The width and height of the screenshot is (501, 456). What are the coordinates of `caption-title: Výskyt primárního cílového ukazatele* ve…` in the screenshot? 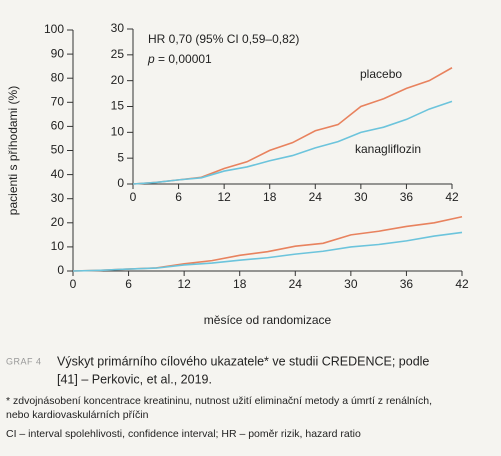 It's located at (243, 361).